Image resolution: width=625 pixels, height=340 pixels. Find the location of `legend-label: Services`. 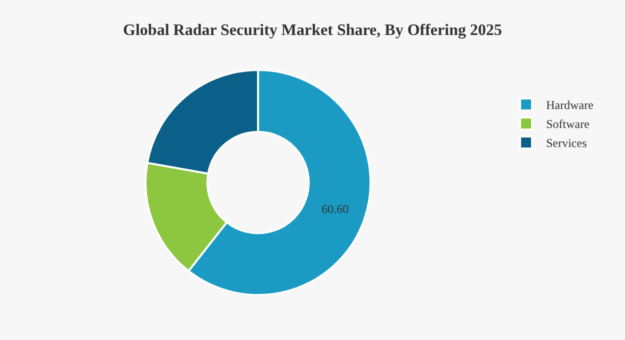

legend-label: Services is located at coordinates (567, 143).